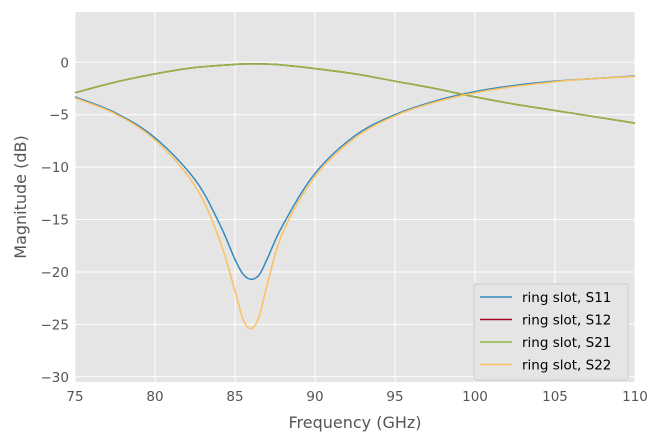 The width and height of the screenshot is (662, 443). I want to click on y-tick-label: −20, so click(55, 273).